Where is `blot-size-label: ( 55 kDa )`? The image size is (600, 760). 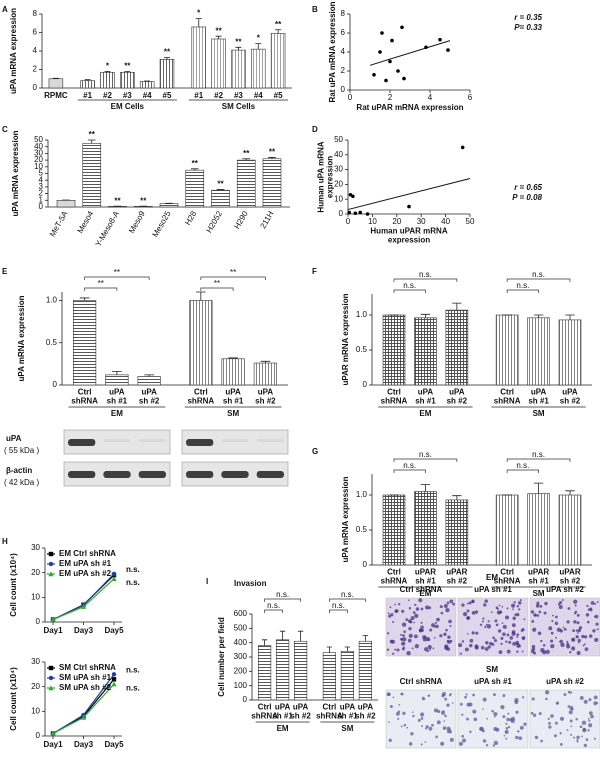 blot-size-label: ( 55 kDa ) is located at coordinates (21, 450).